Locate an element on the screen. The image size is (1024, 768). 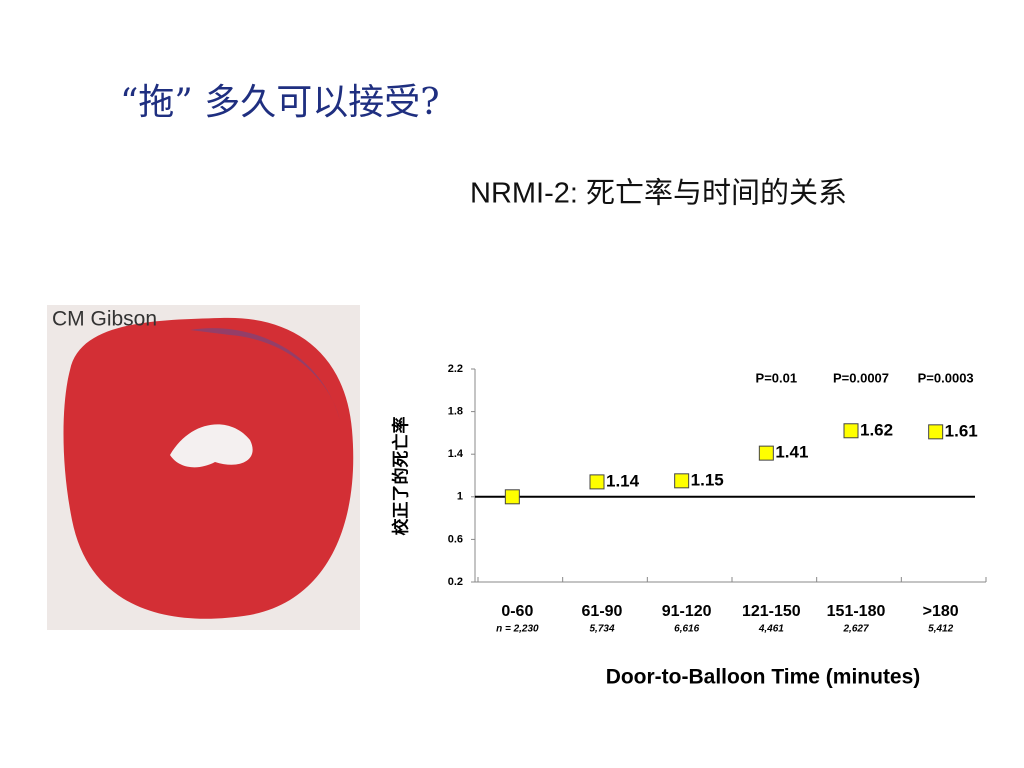
sample-size: 2,627 is located at coordinates (855, 629).